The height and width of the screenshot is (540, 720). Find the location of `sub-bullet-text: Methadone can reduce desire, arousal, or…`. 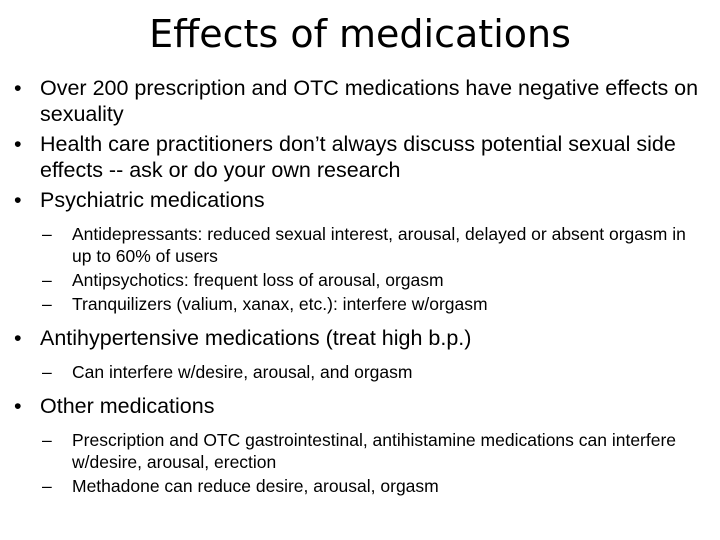

sub-bullet-text: Methadone can reduce desire, arousal, or… is located at coordinates (255, 486).